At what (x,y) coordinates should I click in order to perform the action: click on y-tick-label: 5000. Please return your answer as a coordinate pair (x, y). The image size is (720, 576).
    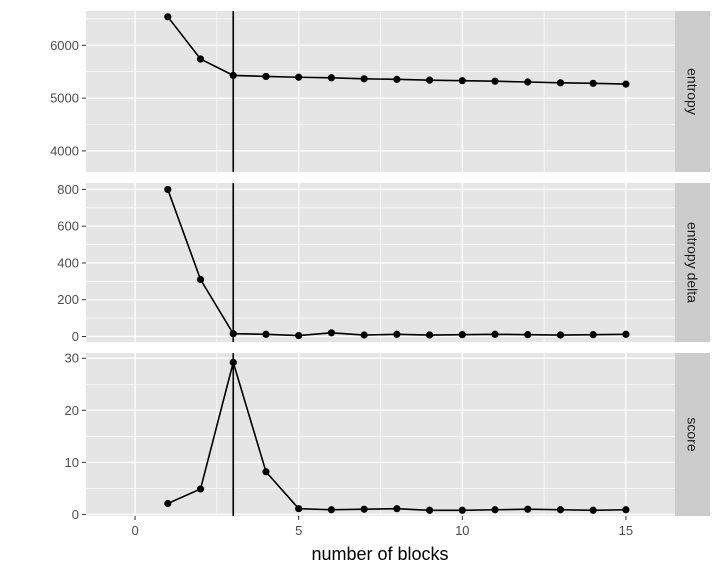
    Looking at the image, I should click on (64, 98).